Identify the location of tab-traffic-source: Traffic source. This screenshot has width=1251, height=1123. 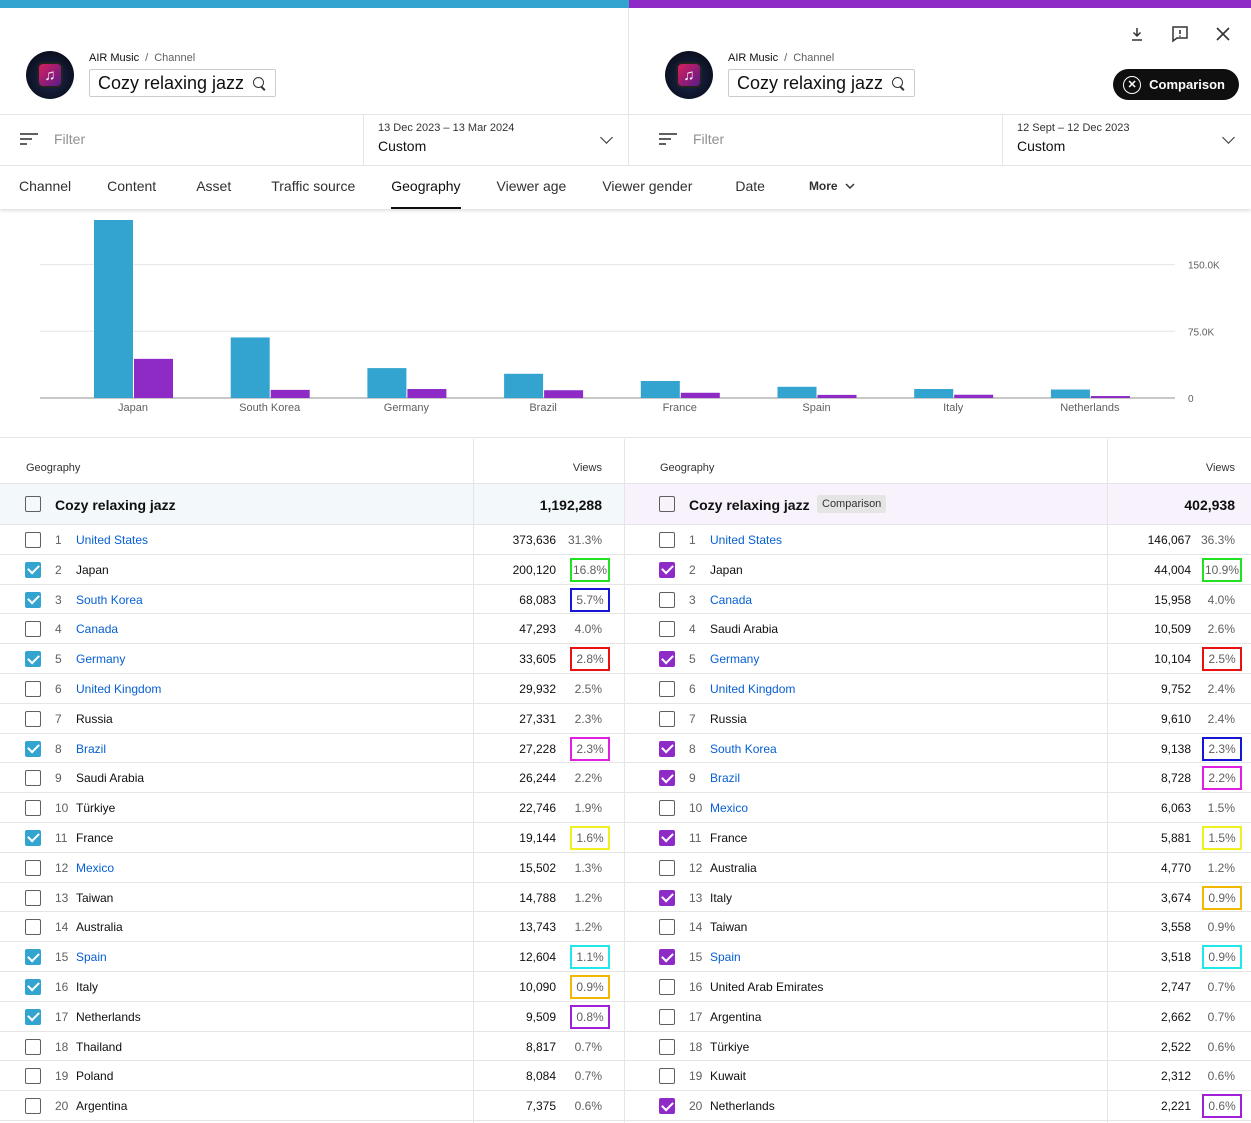
(313, 186).